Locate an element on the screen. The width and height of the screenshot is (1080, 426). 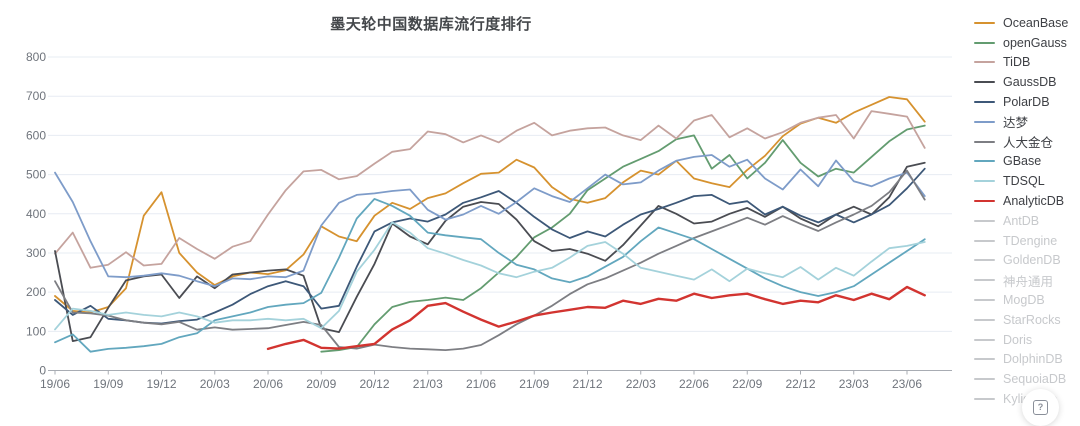
legend-swatch-polardb is located at coordinates (984, 102).